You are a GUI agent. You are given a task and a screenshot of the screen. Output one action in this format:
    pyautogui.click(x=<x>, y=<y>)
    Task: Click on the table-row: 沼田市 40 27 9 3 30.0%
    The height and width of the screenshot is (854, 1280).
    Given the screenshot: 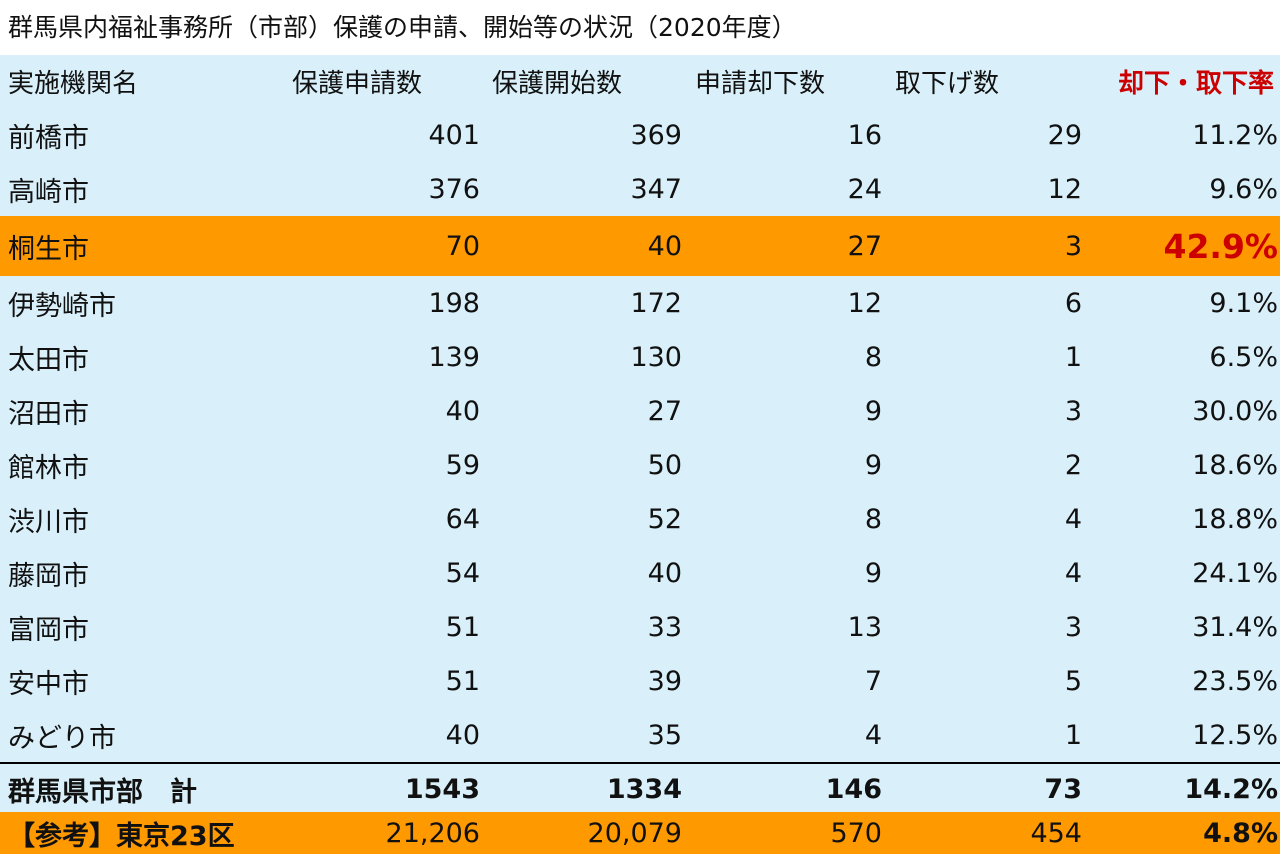 What is the action you would take?
    pyautogui.click(x=640, y=411)
    